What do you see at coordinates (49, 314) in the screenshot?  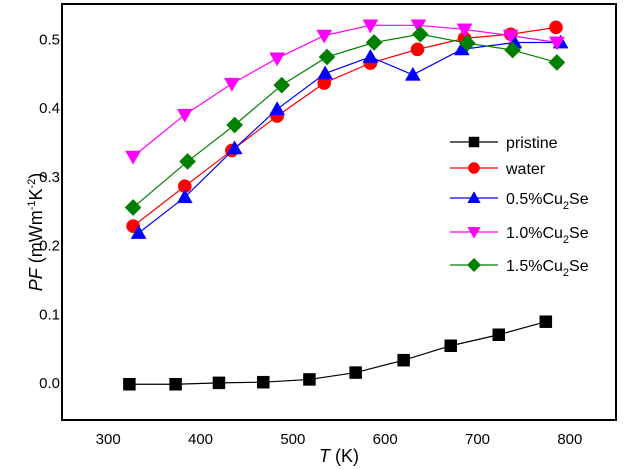 I see `y-tick-label: 0.1` at bounding box center [49, 314].